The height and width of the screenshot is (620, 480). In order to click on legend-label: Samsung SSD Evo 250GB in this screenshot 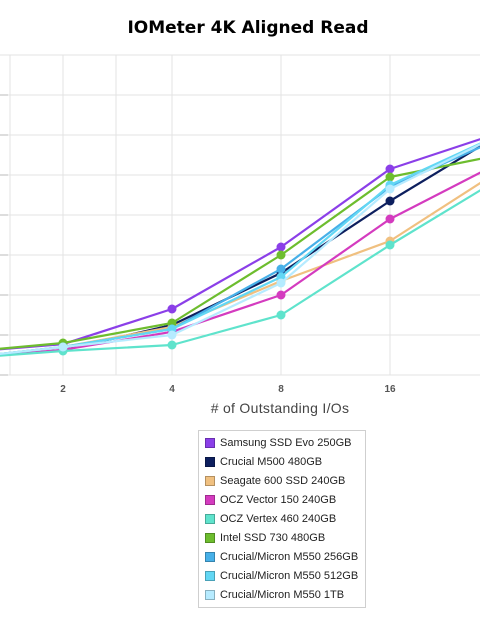, I will do `click(286, 443)`.